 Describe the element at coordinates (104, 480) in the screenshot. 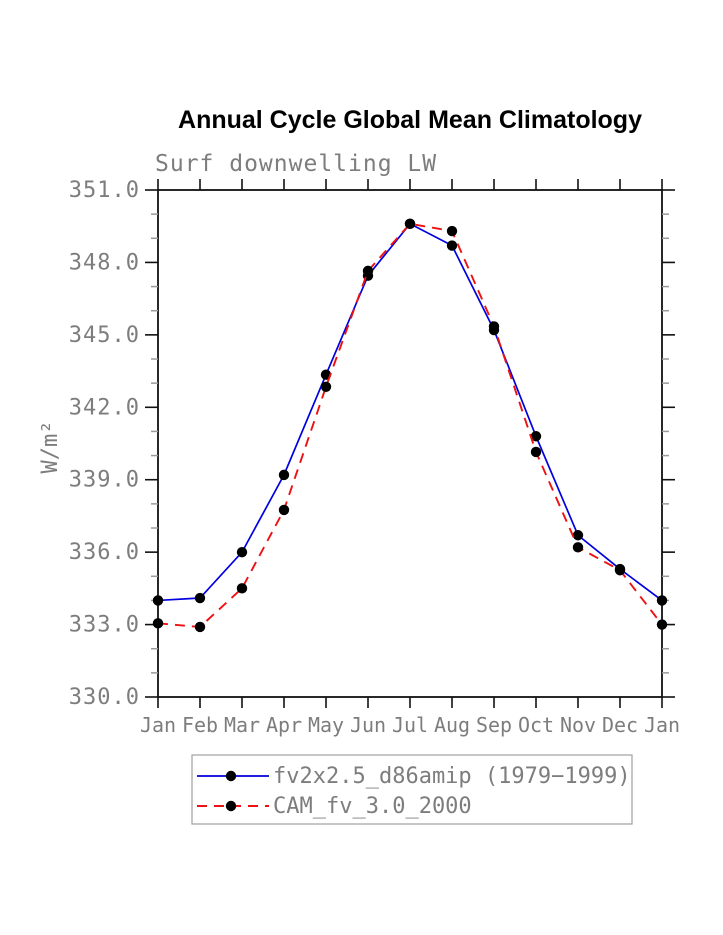

I see `y-tick-label: 339.0` at that location.